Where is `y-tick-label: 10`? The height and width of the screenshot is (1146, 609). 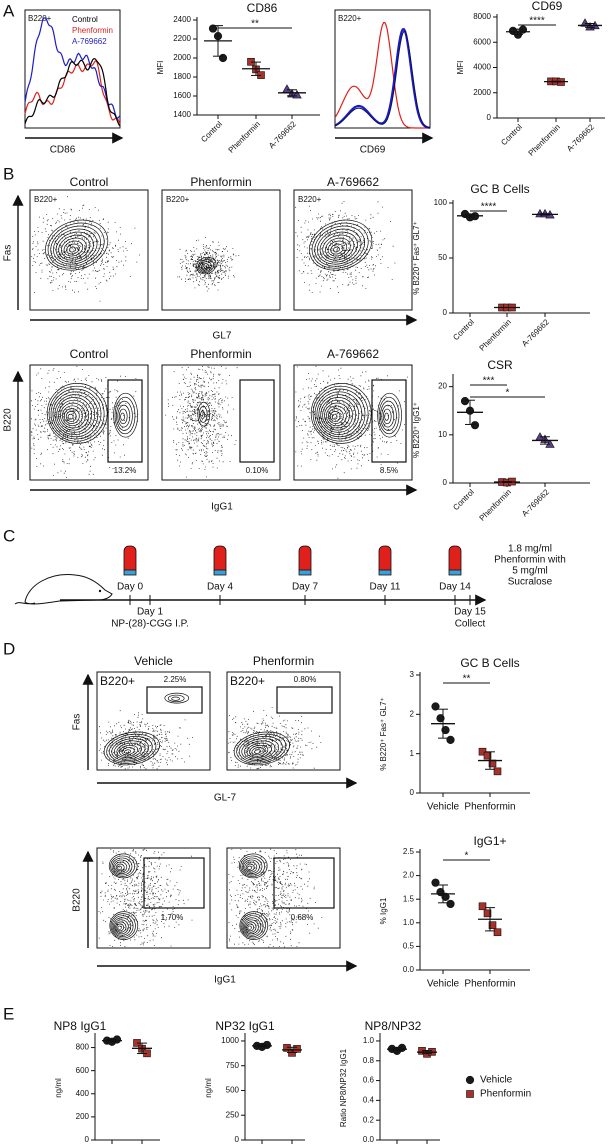
y-tick-label: 10 is located at coordinates (442, 434).